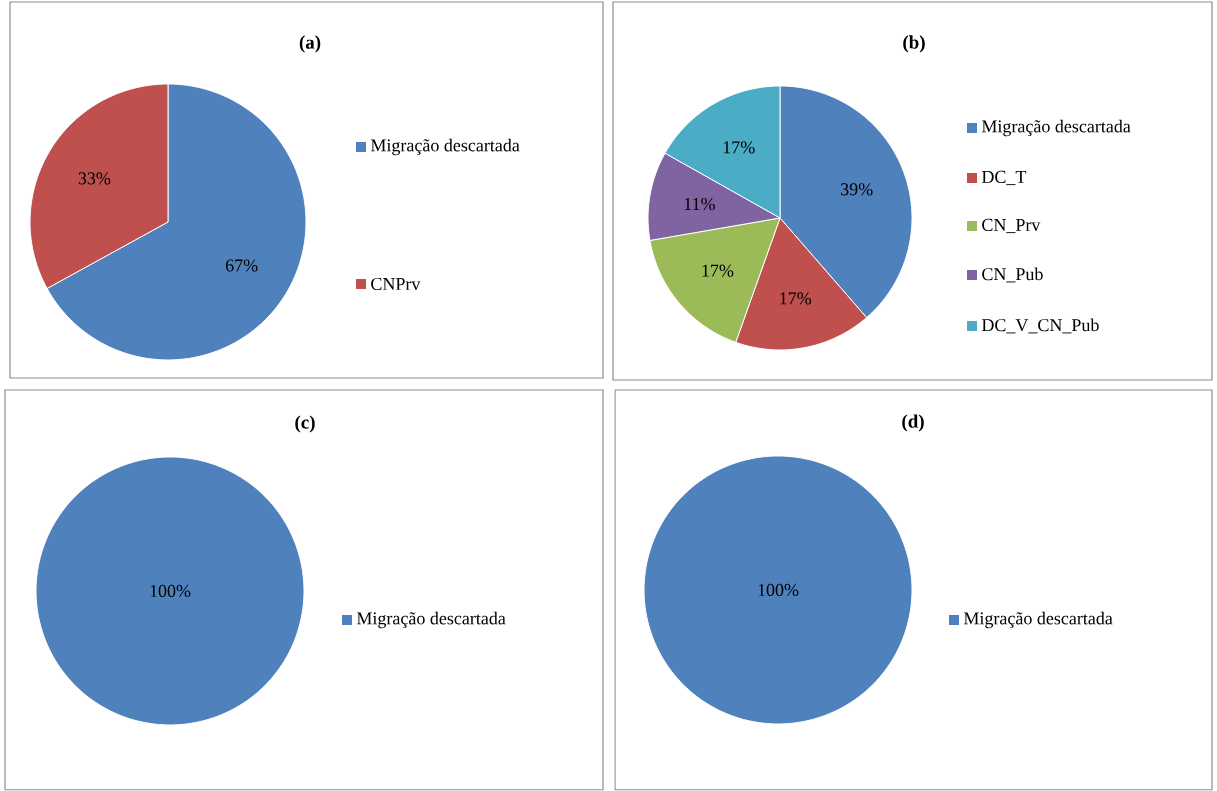 This screenshot has width=1217, height=791. I want to click on data-label: 39%, so click(857, 189).